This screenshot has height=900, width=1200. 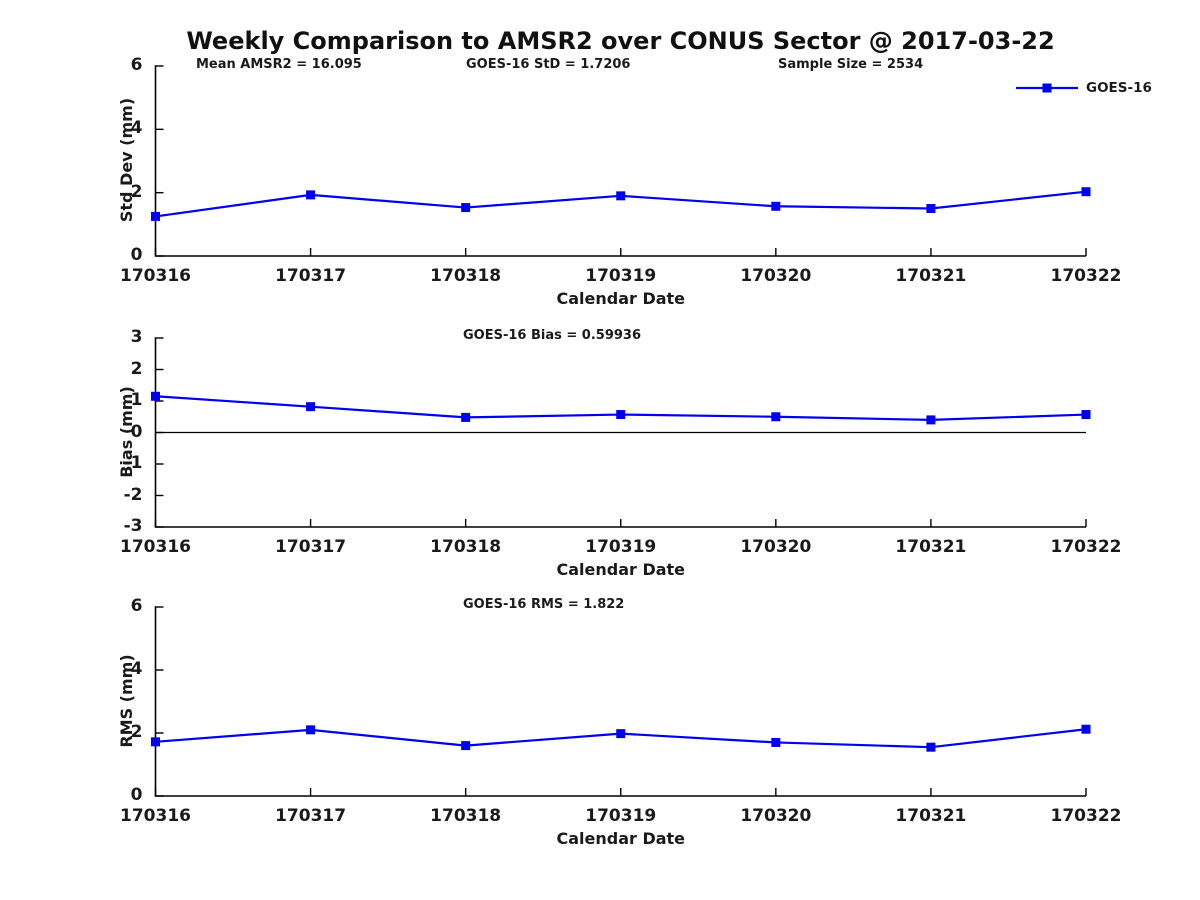 What do you see at coordinates (155, 547) in the screenshot?
I see `bias-xtick-label: 170316` at bounding box center [155, 547].